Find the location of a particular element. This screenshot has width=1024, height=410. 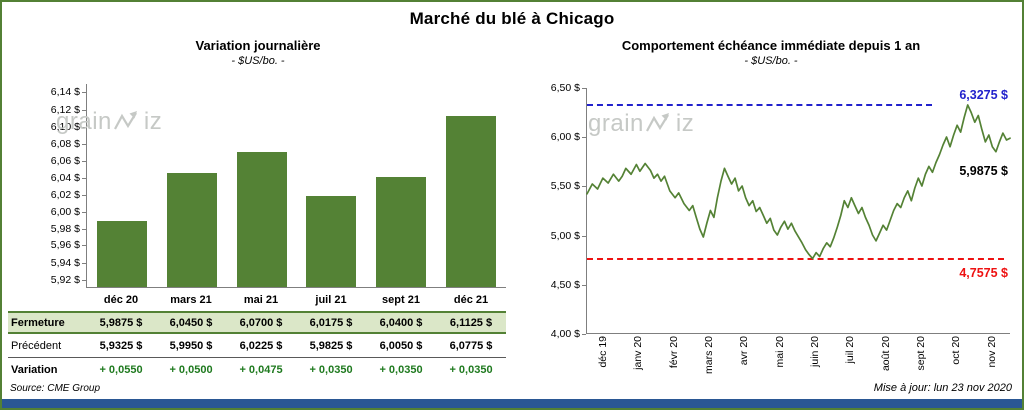

bar-y-tick-label: 6,00 $ is located at coordinates (68, 211).